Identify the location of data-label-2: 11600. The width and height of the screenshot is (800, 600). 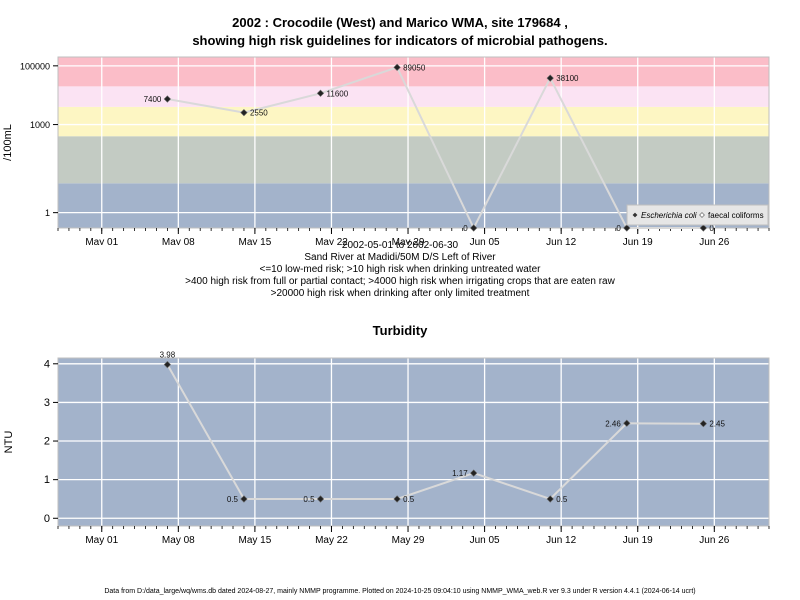
(338, 93).